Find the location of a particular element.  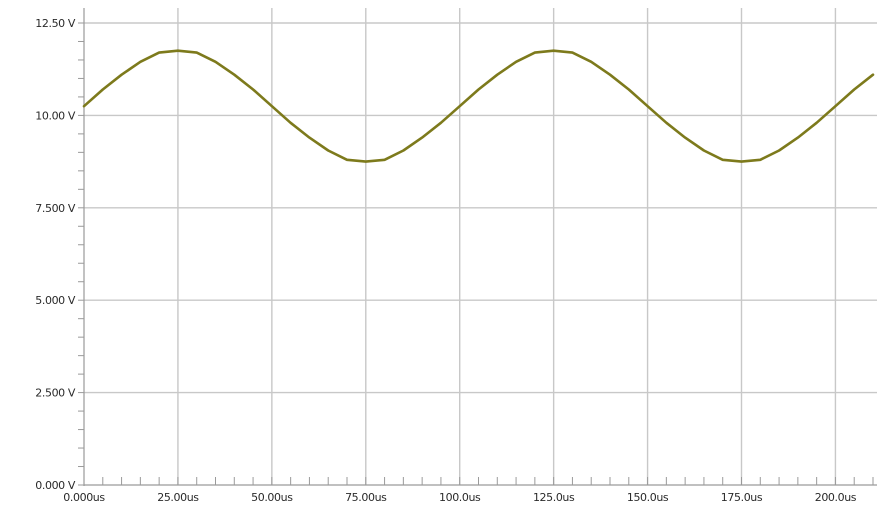

x-tick-label: 50.00us is located at coordinates (272, 497).